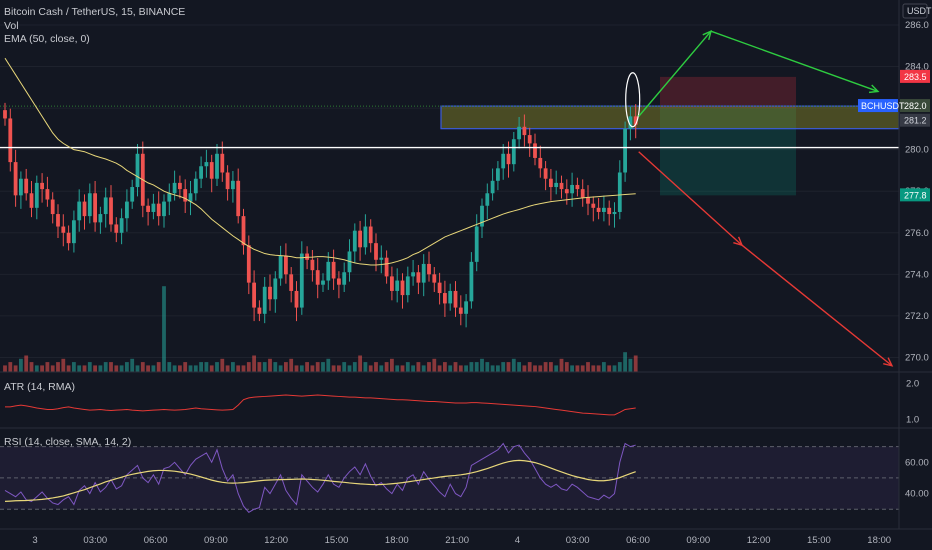  What do you see at coordinates (912, 383) in the screenshot?
I see `atr-tick-label: 2.0` at bounding box center [912, 383].